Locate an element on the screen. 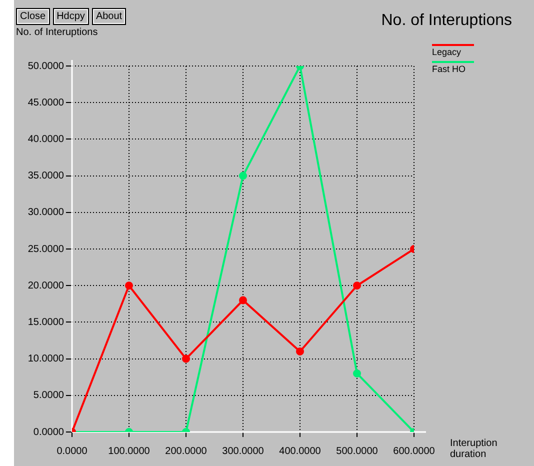  text: About is located at coordinates (109, 16).